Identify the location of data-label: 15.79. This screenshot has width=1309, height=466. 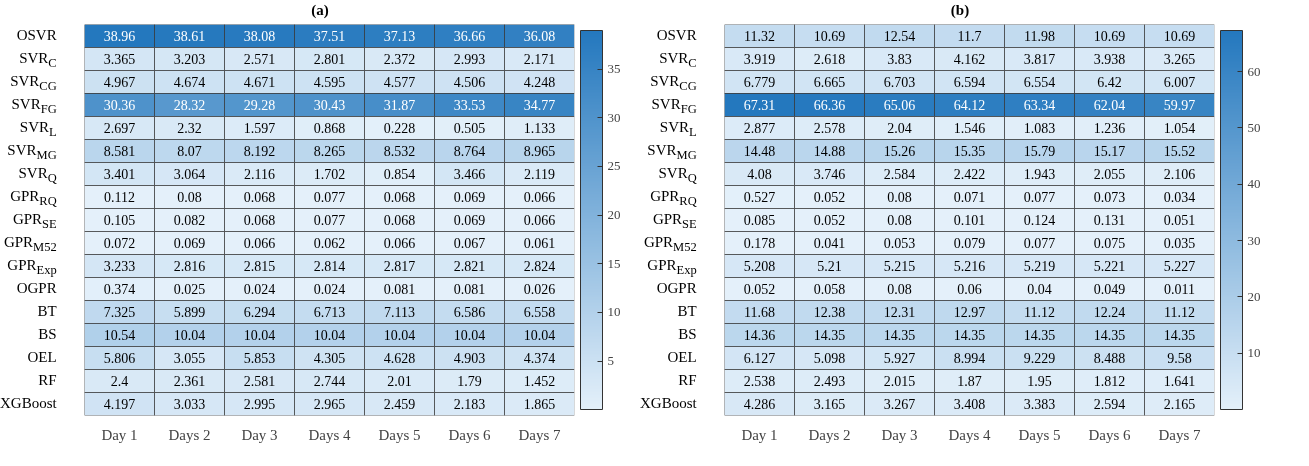
(1039, 151).